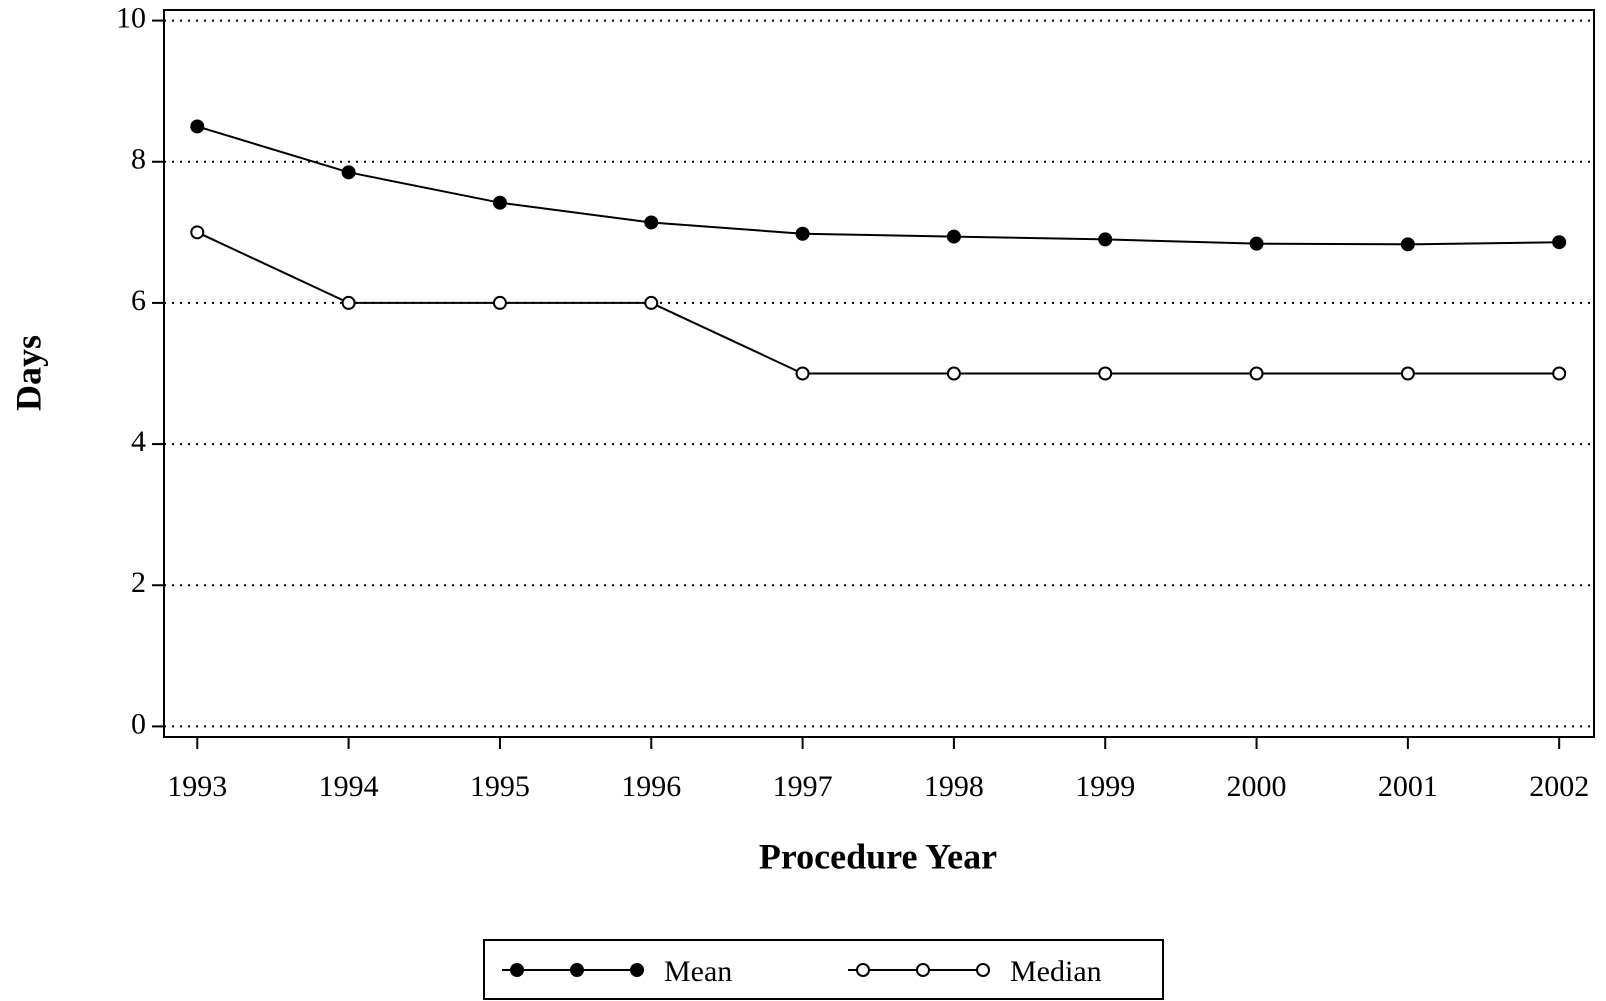 This screenshot has height=1001, width=1606. What do you see at coordinates (954, 786) in the screenshot?
I see `x-tick-label: 1998` at bounding box center [954, 786].